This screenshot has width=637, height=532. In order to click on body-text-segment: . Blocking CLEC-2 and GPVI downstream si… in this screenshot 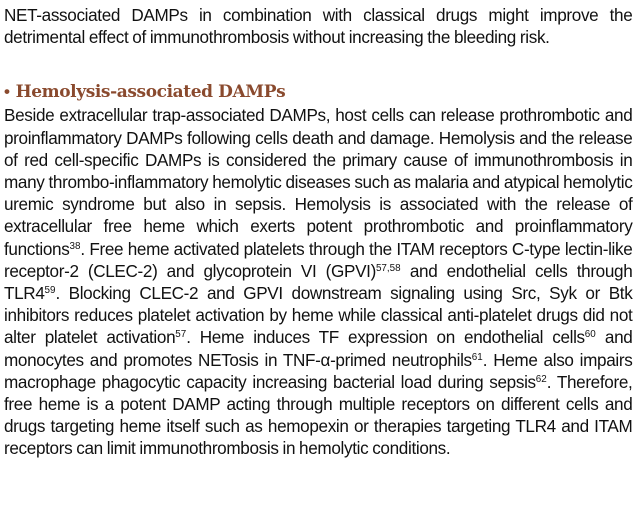, I will do `click(318, 315)`.